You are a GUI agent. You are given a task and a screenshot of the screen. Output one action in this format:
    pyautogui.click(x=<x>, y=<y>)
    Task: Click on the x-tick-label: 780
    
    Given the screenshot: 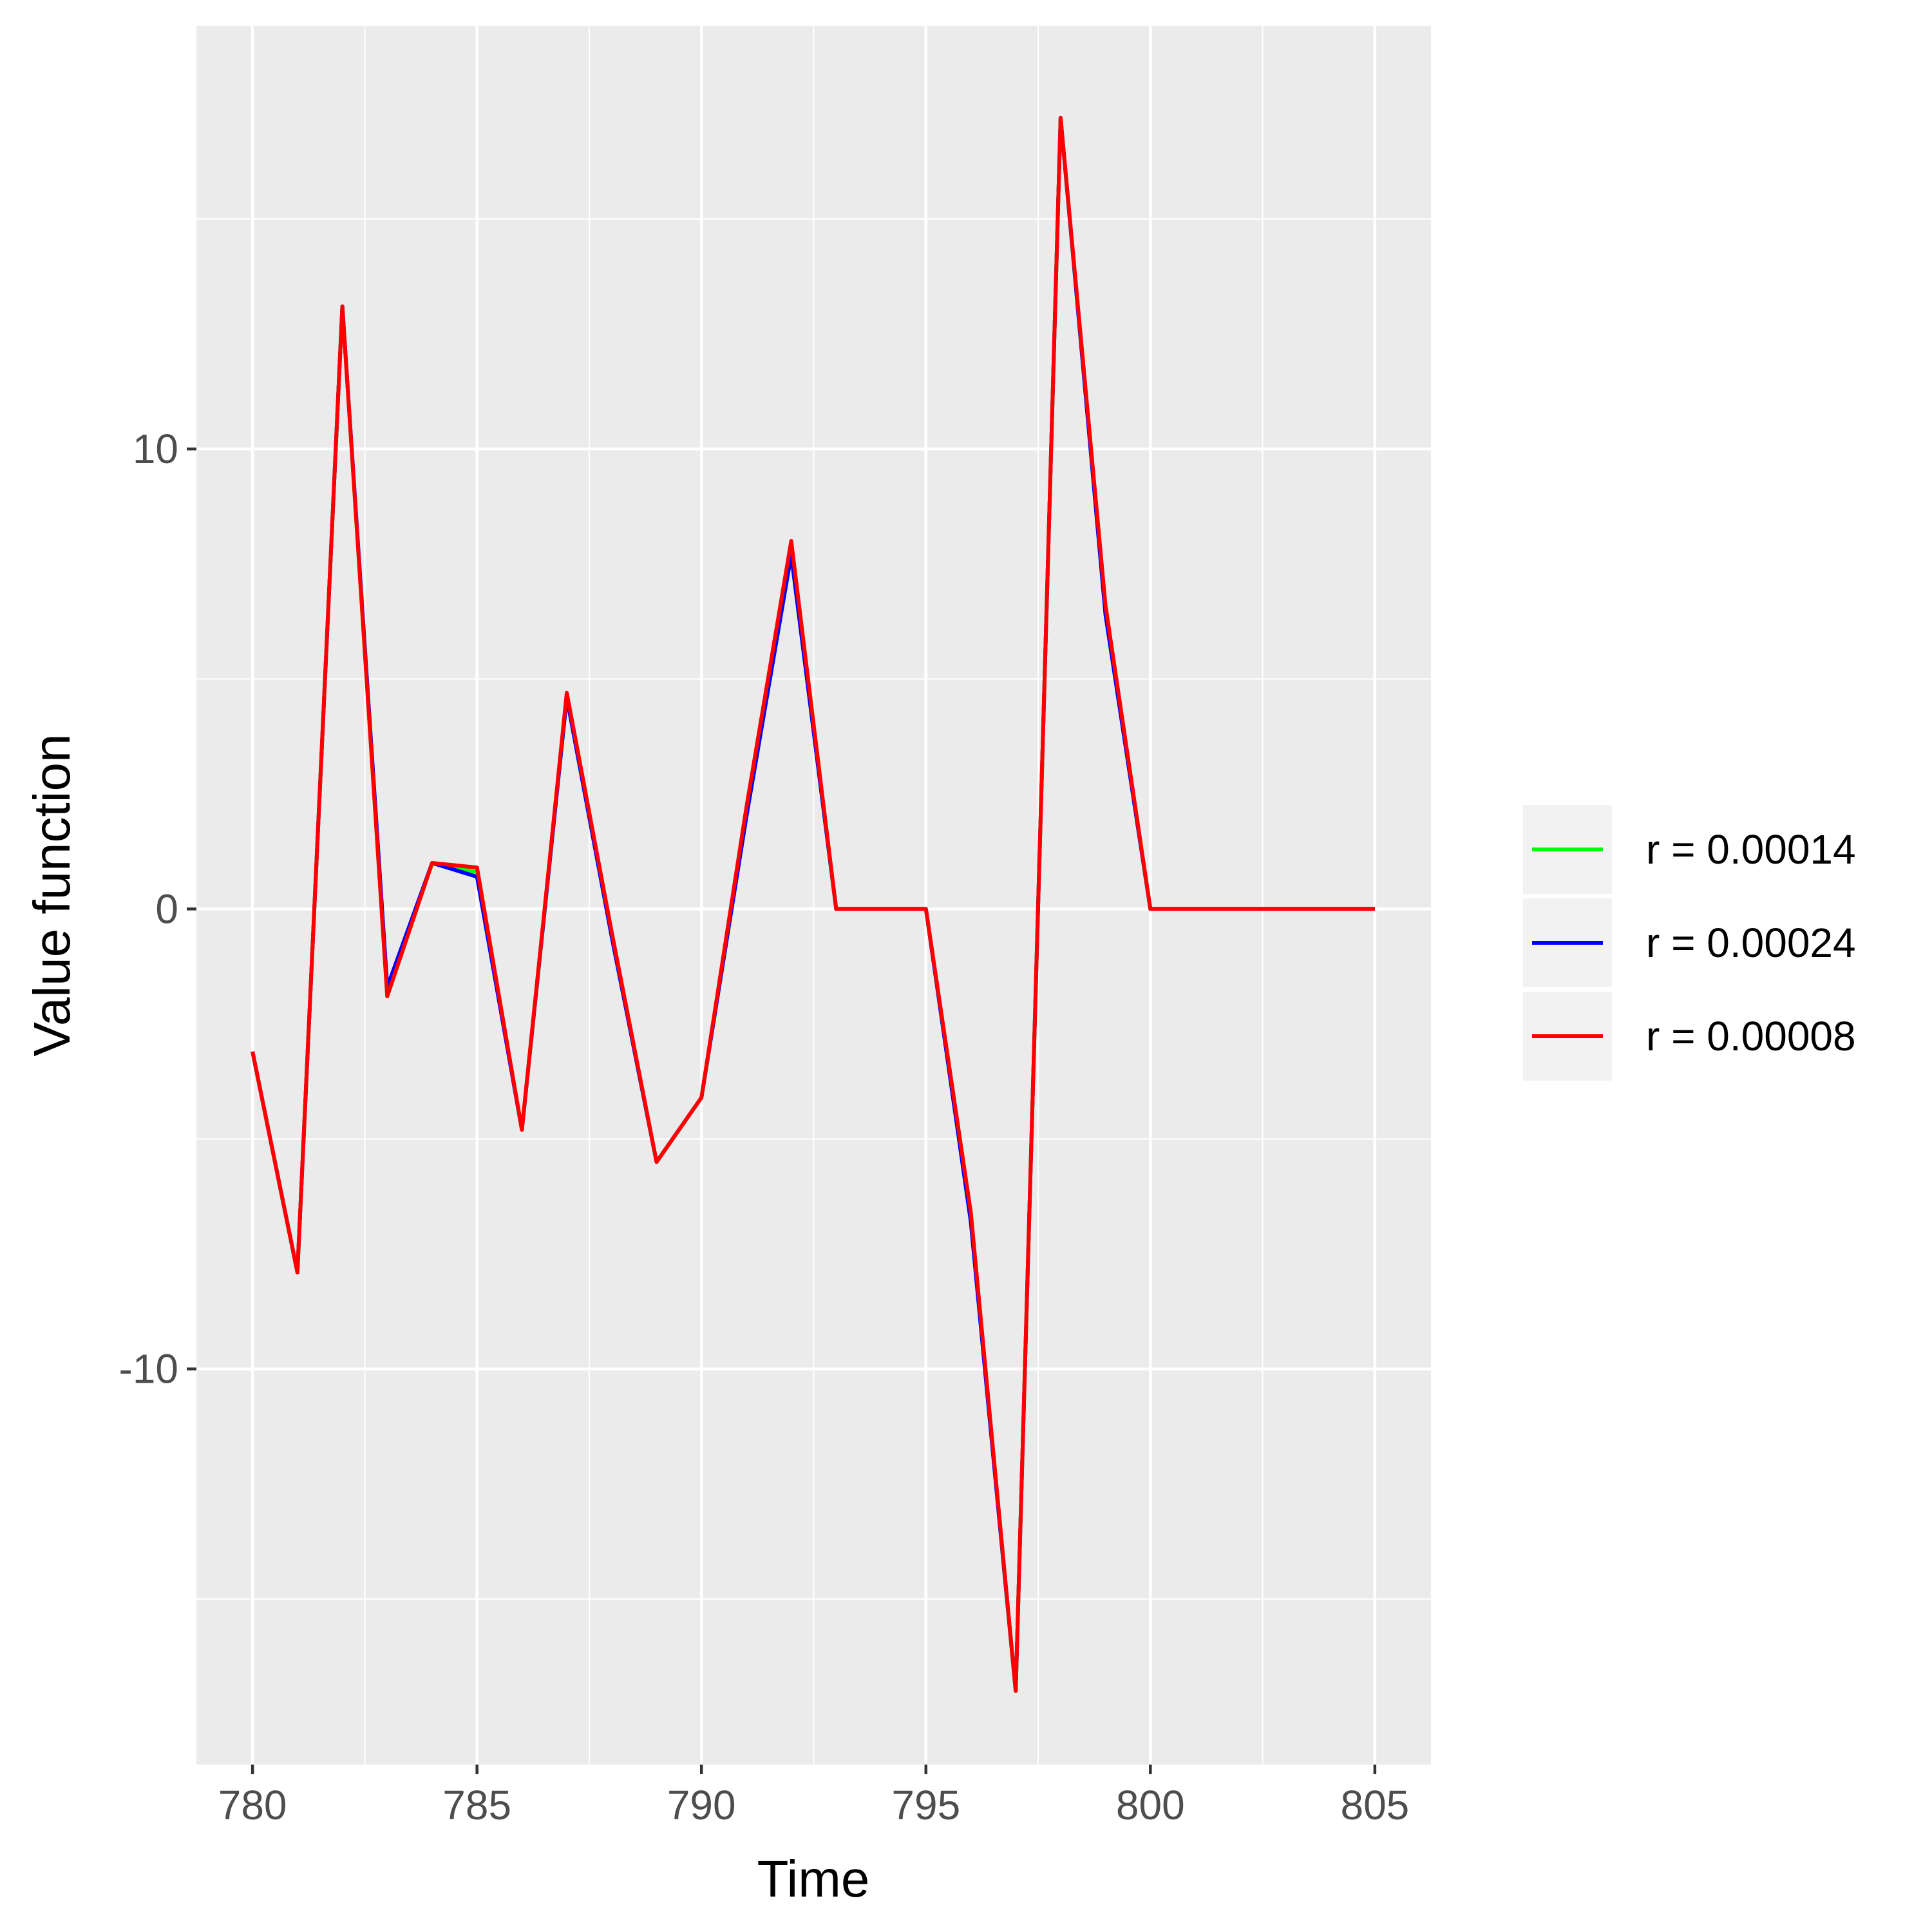 What is the action you would take?
    pyautogui.click(x=253, y=1805)
    